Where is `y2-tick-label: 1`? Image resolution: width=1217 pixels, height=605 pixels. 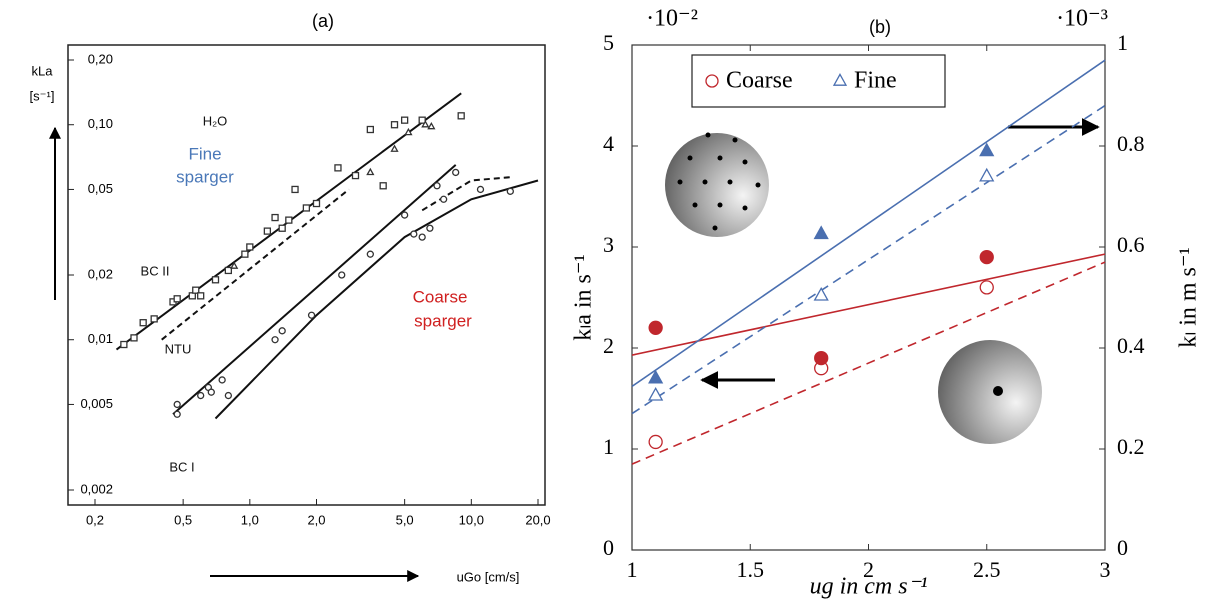 y2-tick-label: 1 is located at coordinates (1122, 42).